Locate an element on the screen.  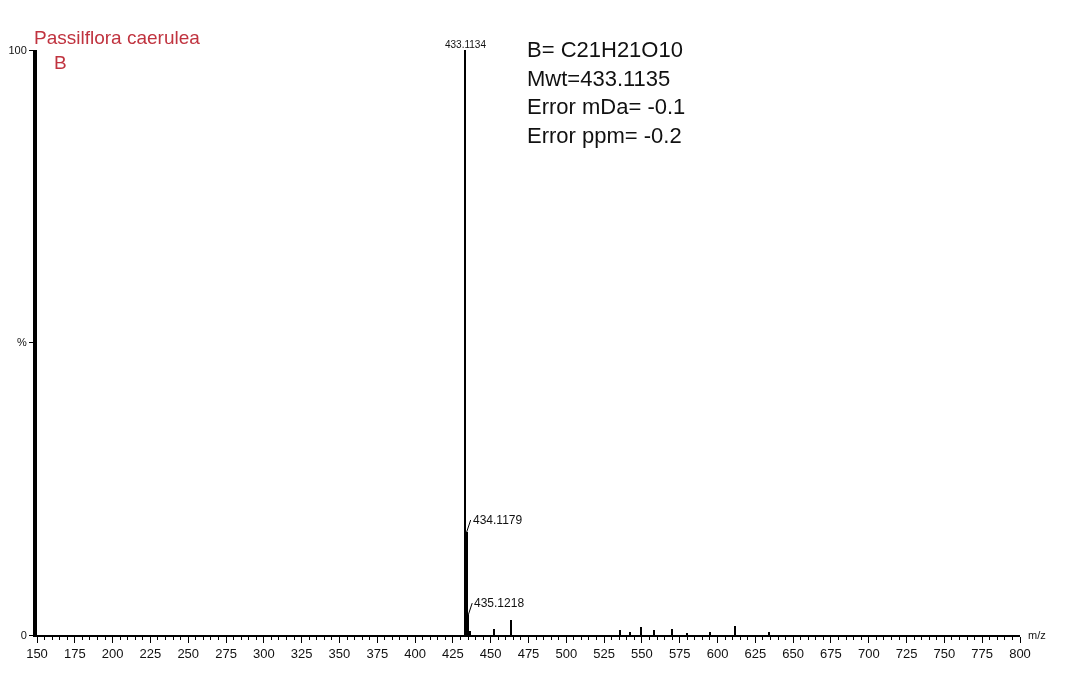
x-tick-label: 750 is located at coordinates (944, 654).